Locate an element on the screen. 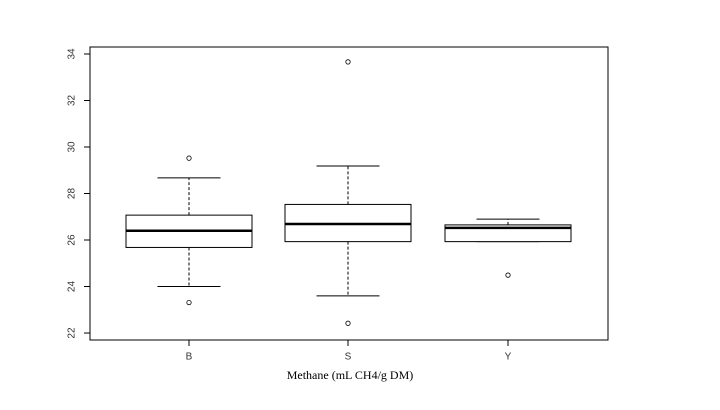  x-tick-label: S is located at coordinates (348, 357).